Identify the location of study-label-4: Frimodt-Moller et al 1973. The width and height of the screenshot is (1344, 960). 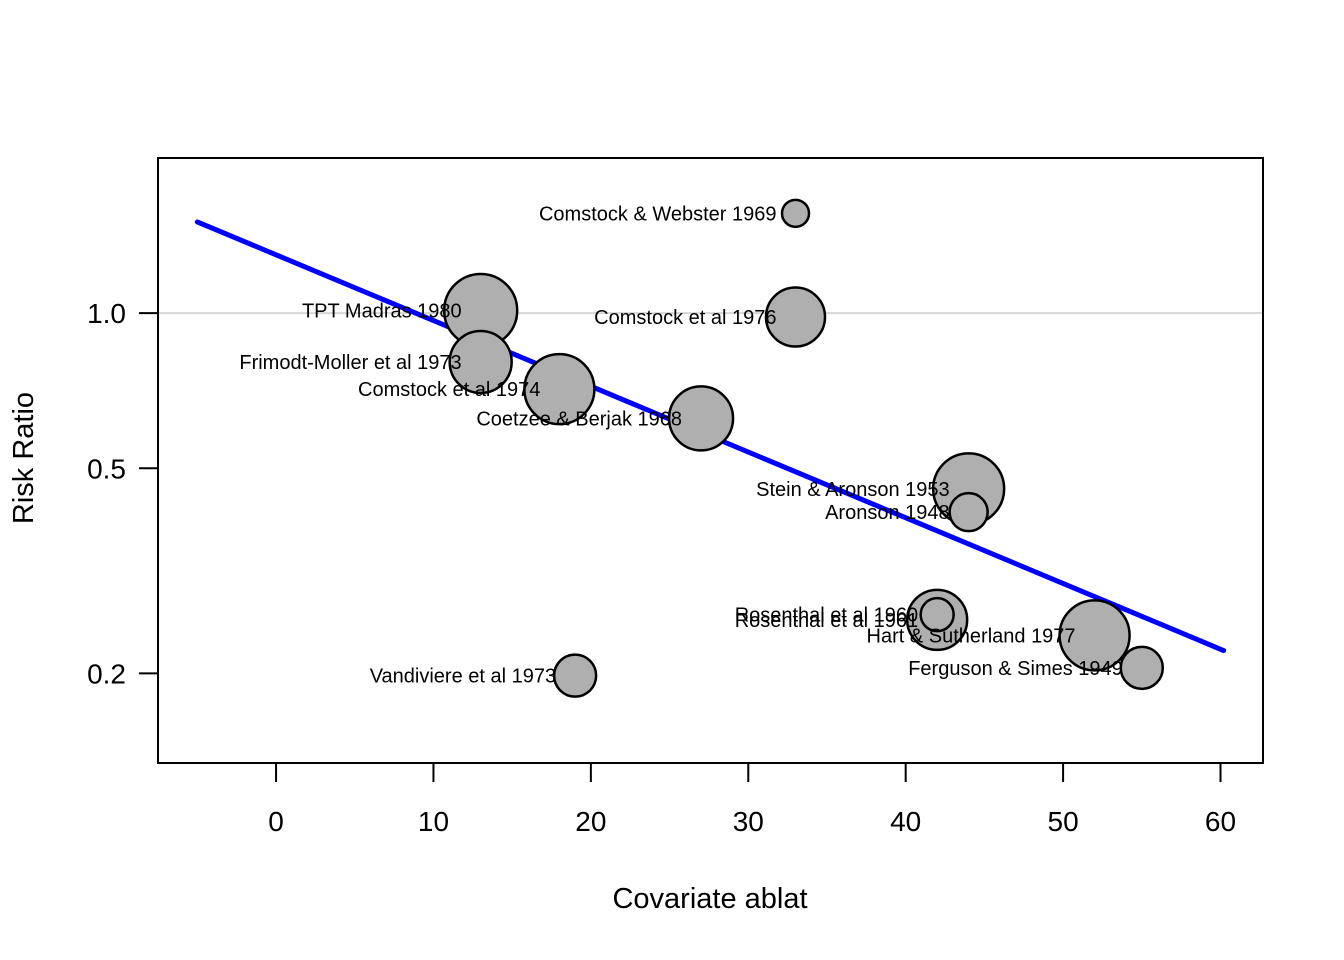
(350, 363).